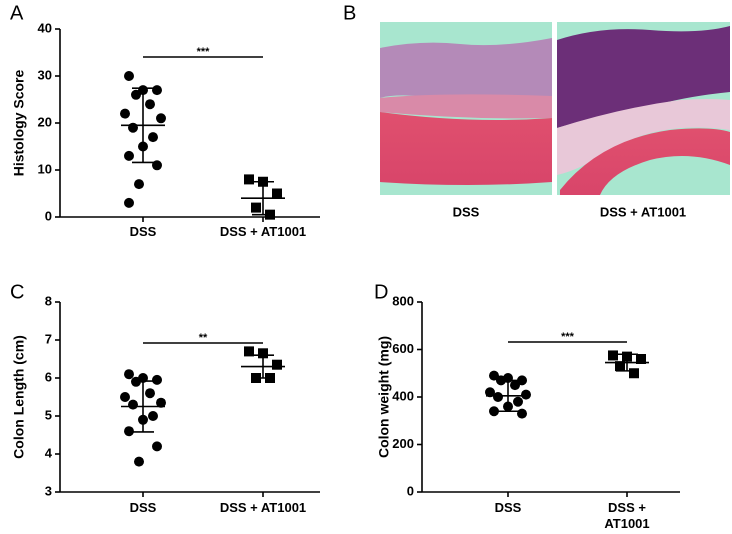  Describe the element at coordinates (381, 292) in the screenshot. I see `panel-letter: D` at that location.